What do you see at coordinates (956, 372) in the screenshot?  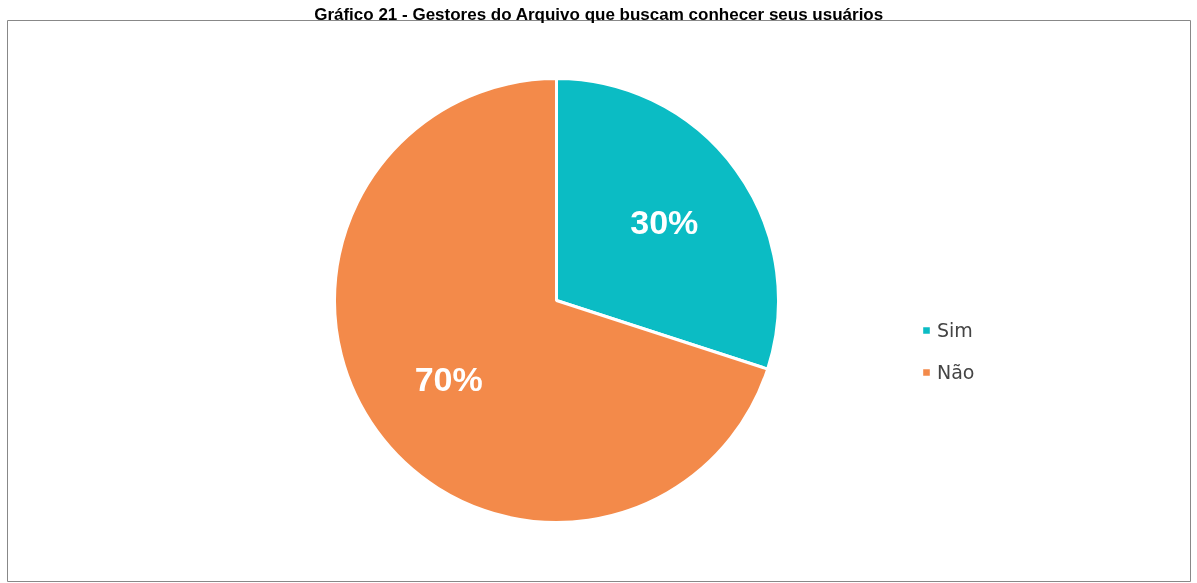 I see `legend-label: Não` at bounding box center [956, 372].